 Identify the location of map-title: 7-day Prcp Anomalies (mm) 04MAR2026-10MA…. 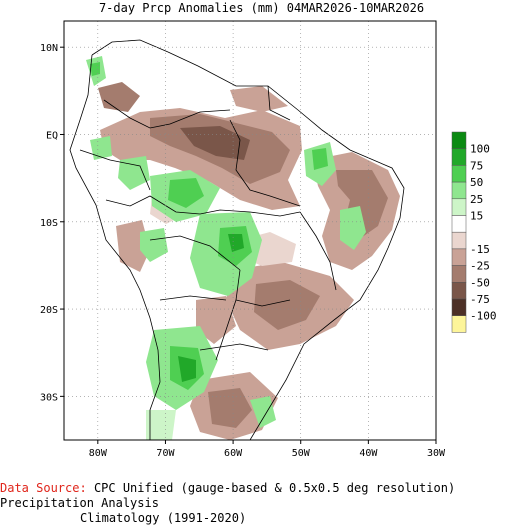
(261, 8).